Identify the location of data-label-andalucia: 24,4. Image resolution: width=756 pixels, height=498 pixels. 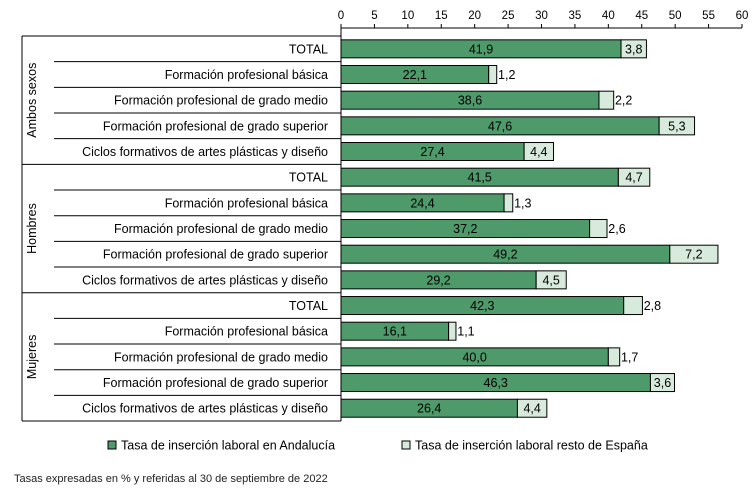
(422, 203).